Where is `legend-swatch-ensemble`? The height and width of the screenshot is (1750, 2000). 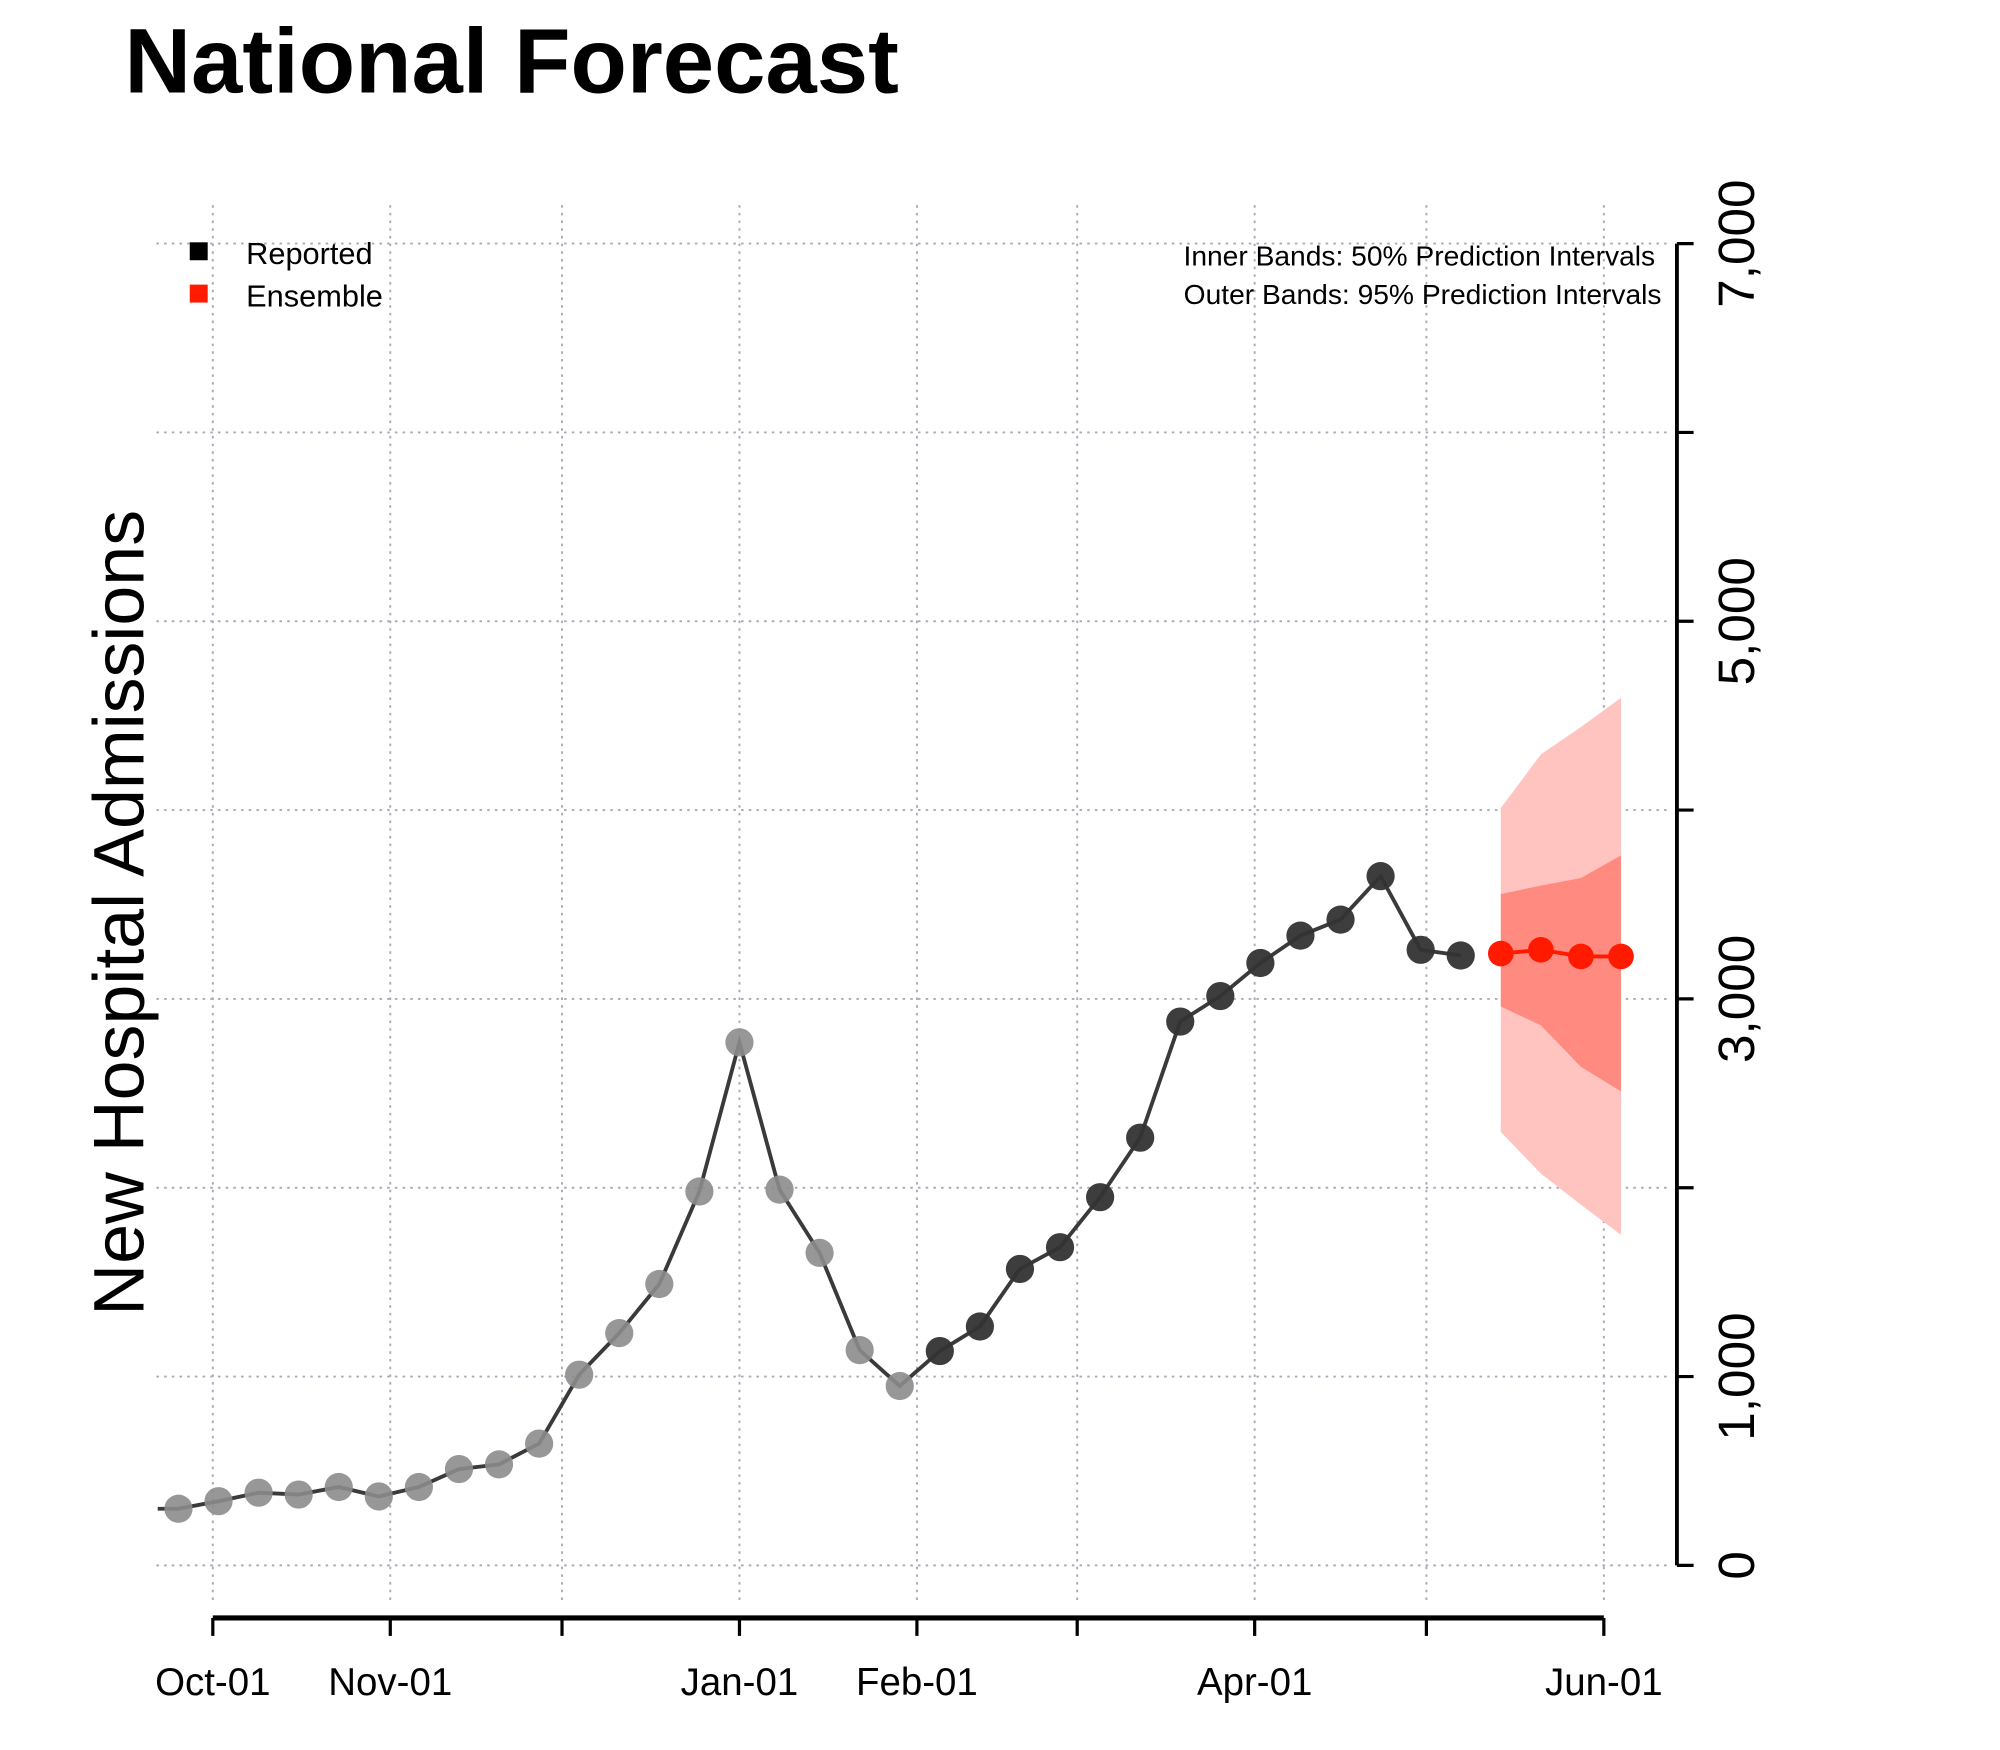 legend-swatch-ensemble is located at coordinates (198, 293).